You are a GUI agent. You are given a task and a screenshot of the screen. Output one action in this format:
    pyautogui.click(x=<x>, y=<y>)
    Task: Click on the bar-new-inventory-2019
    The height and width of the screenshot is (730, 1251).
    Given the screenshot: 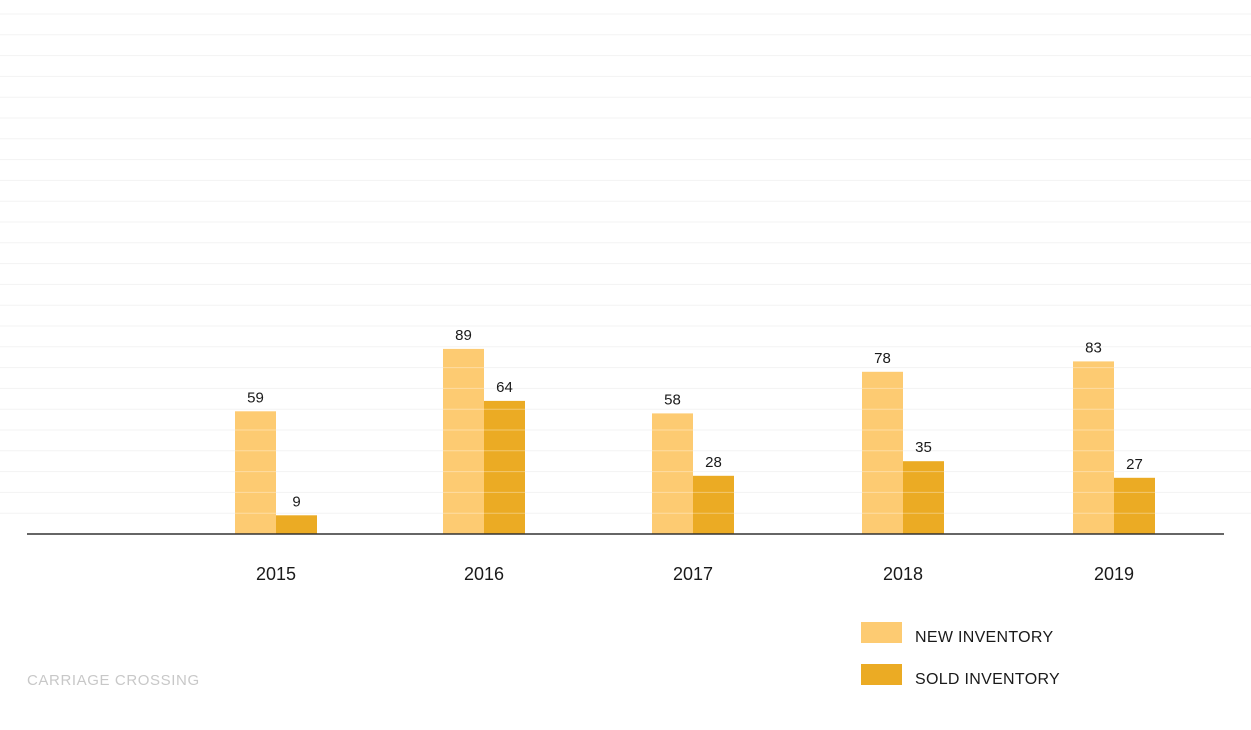 What is the action you would take?
    pyautogui.click(x=1093, y=447)
    